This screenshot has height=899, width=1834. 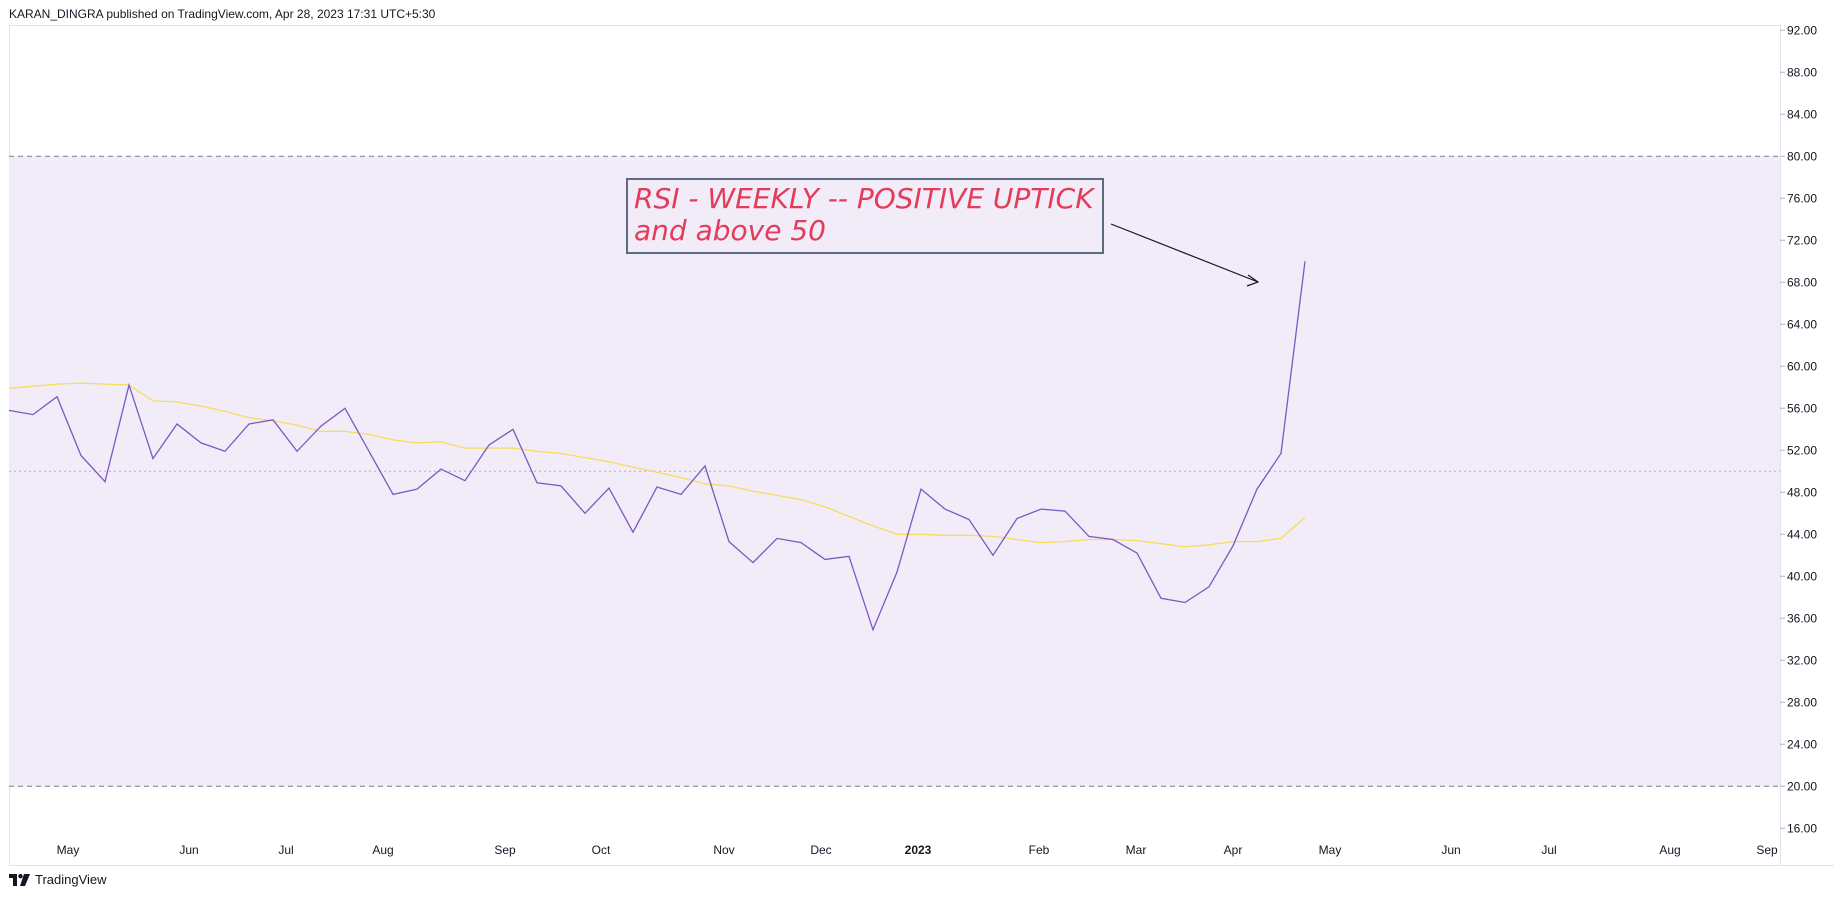 I want to click on time-axis-label: Jun, so click(x=188, y=850).